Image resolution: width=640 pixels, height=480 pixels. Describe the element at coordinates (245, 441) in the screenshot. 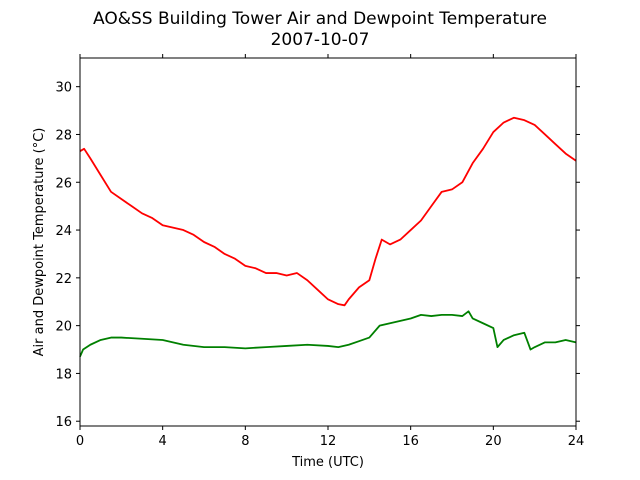

I see `x-tick-label: 8` at that location.